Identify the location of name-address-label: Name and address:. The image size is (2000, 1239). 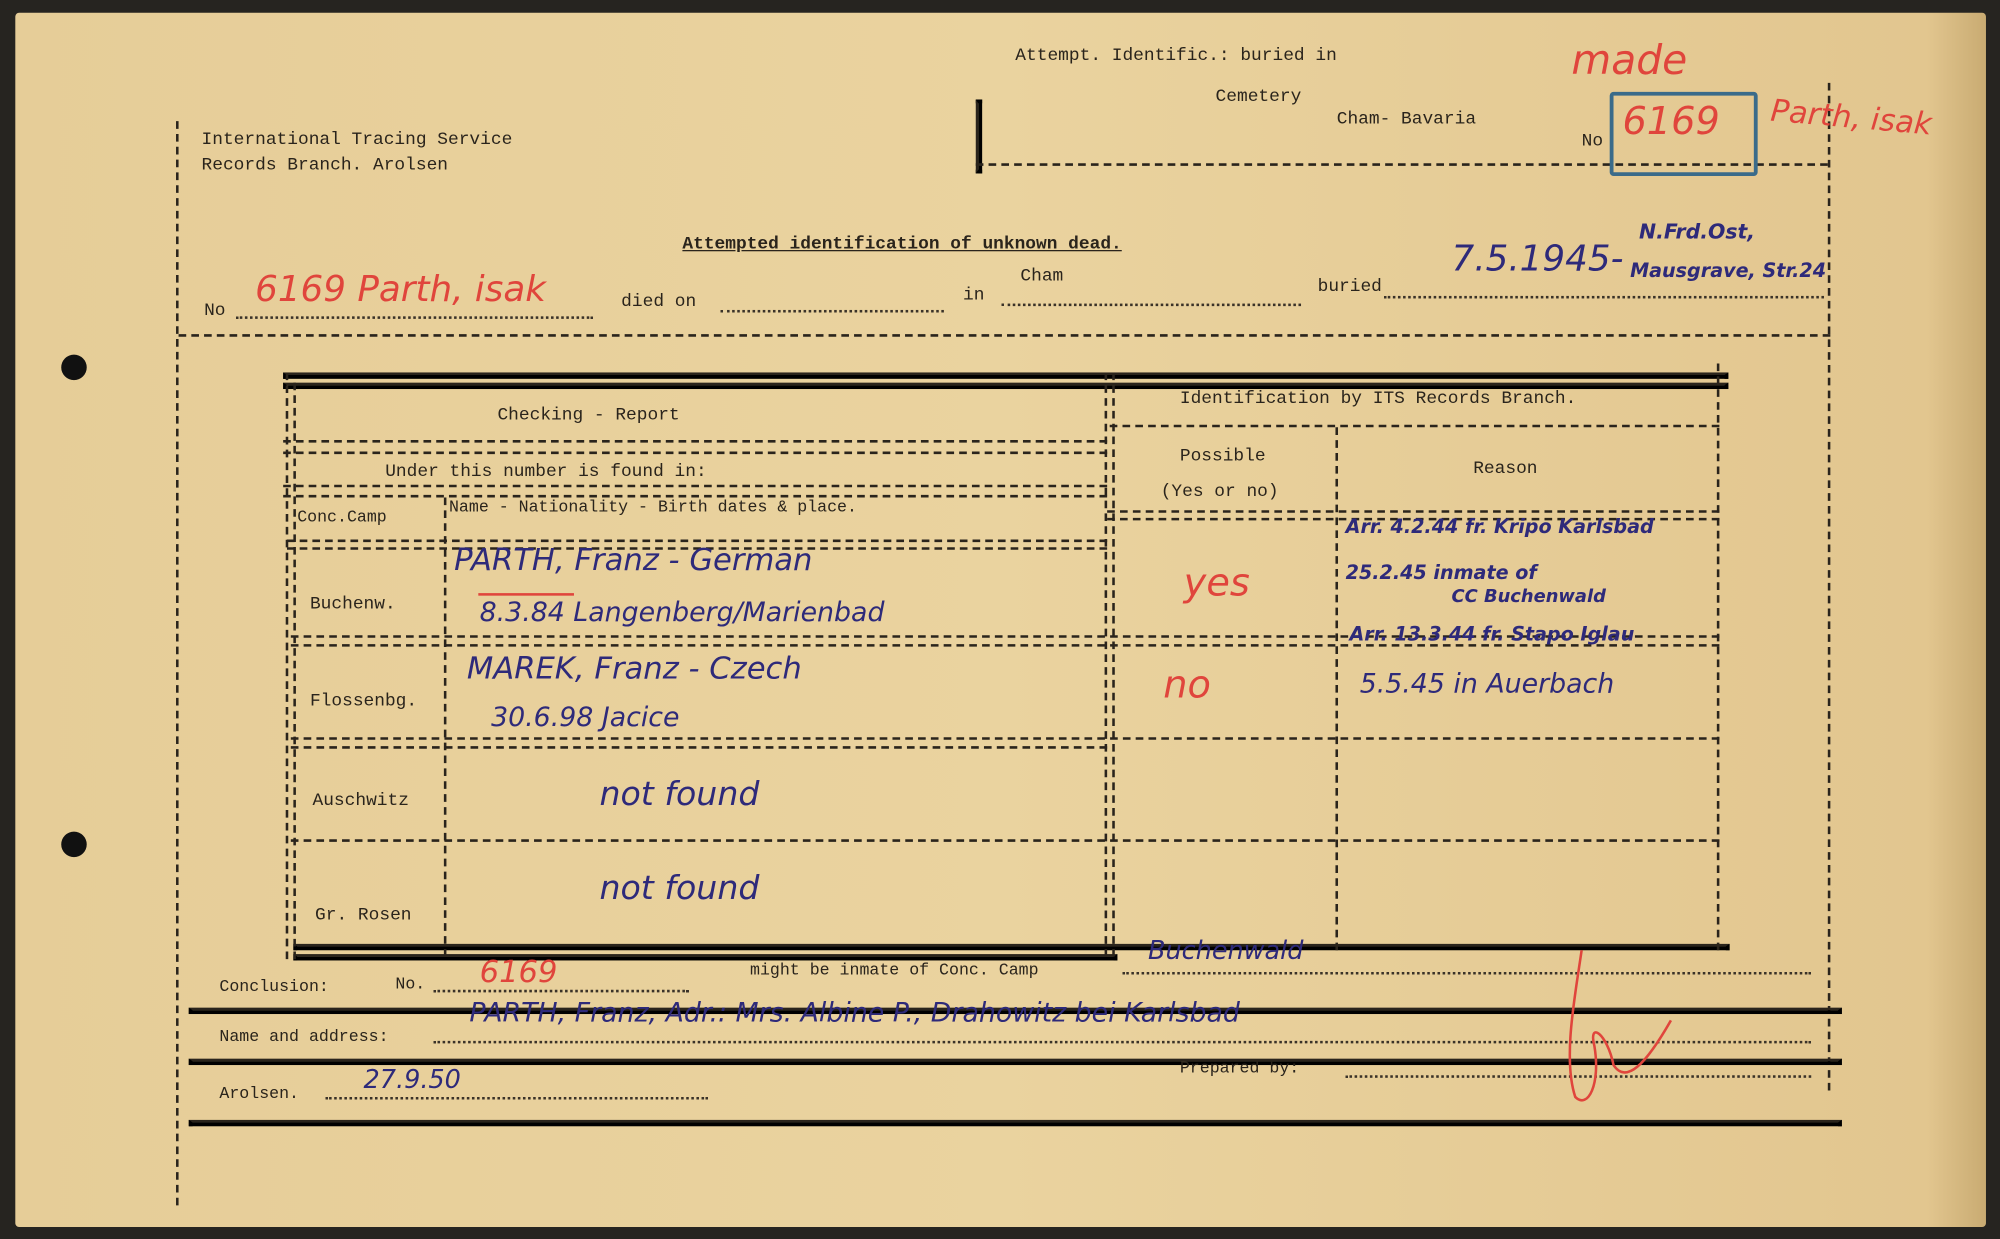
(304, 1036).